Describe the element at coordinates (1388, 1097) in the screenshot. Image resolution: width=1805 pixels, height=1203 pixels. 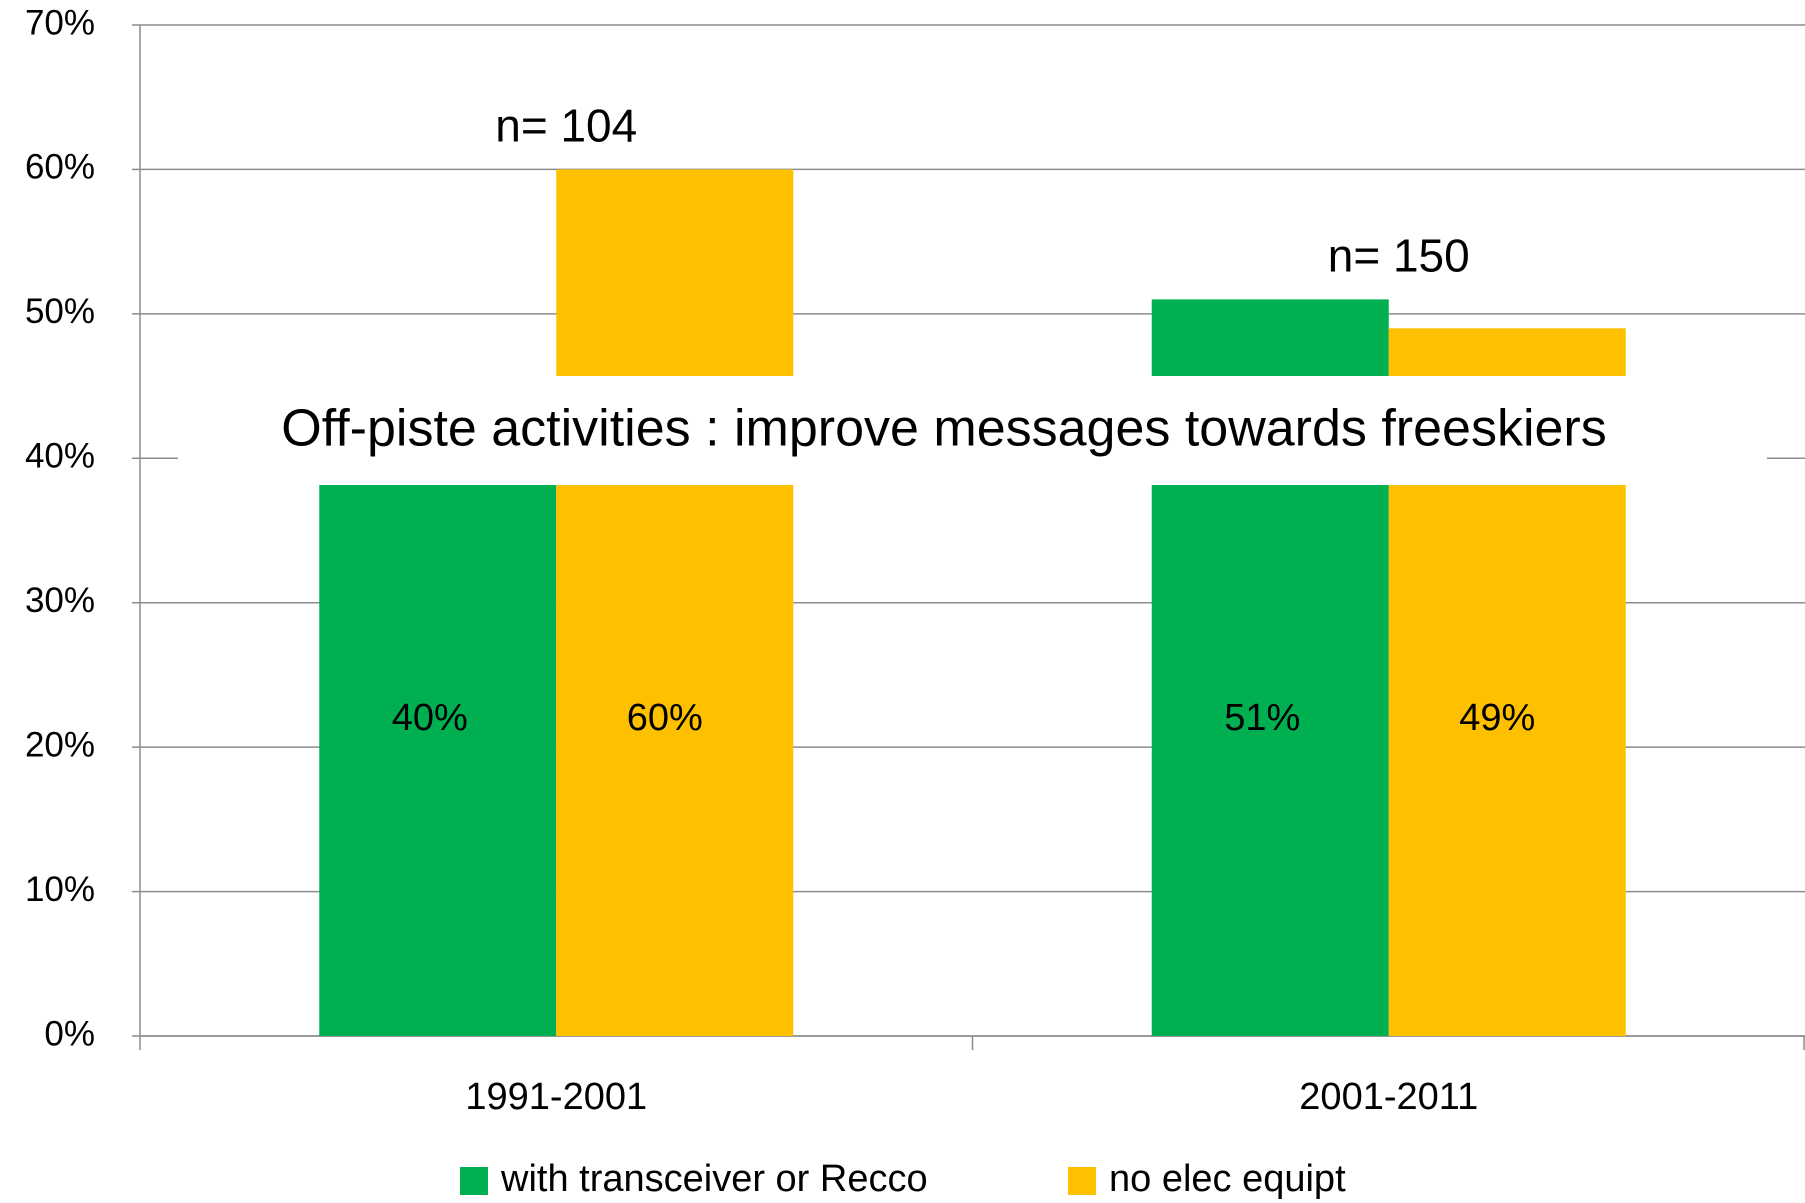
I see `x-tick-label: 2001-2011` at that location.